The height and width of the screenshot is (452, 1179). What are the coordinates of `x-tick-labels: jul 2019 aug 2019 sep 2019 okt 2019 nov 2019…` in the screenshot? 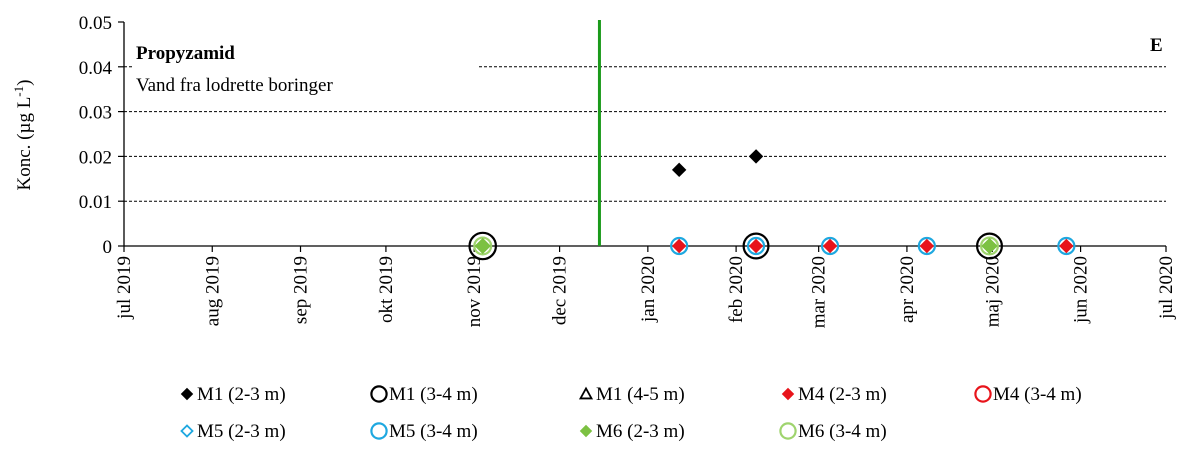 It's located at (645, 292).